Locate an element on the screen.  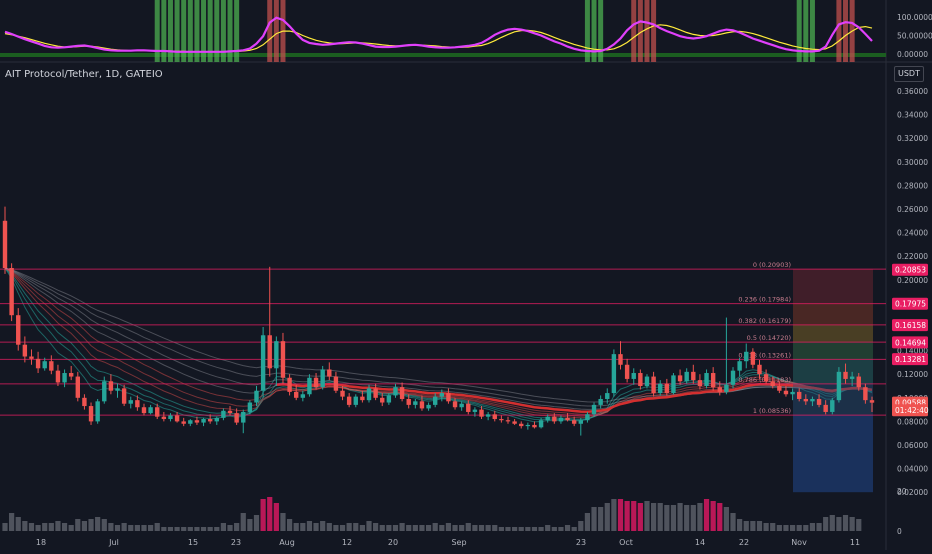
price-tick-label: 0.34000 is located at coordinates (912, 115).